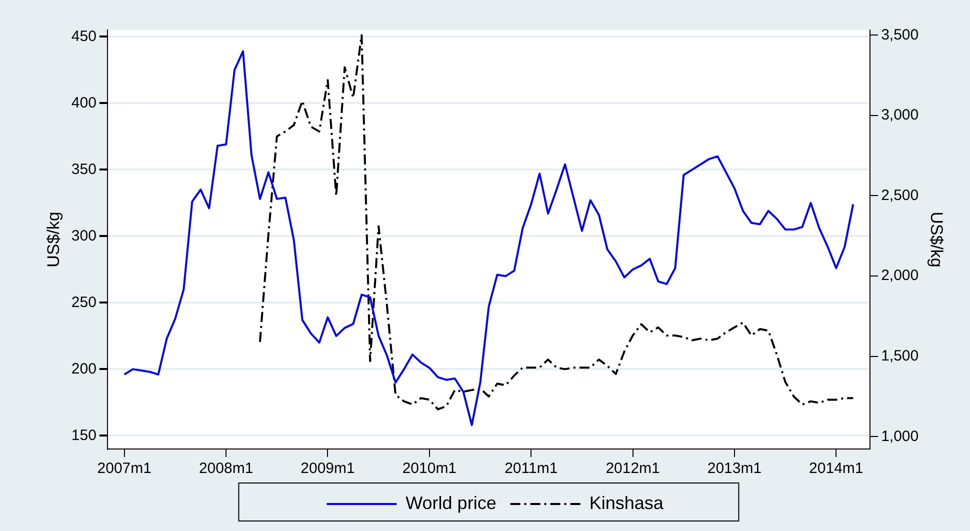 This screenshot has height=531, width=970. What do you see at coordinates (429, 469) in the screenshot?
I see `x-tick-label: 2010m1` at bounding box center [429, 469].